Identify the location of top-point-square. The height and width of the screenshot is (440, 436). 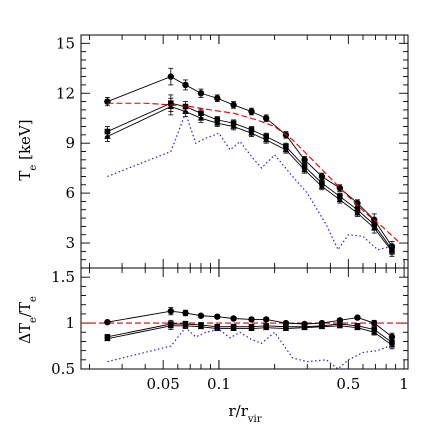
(201, 113).